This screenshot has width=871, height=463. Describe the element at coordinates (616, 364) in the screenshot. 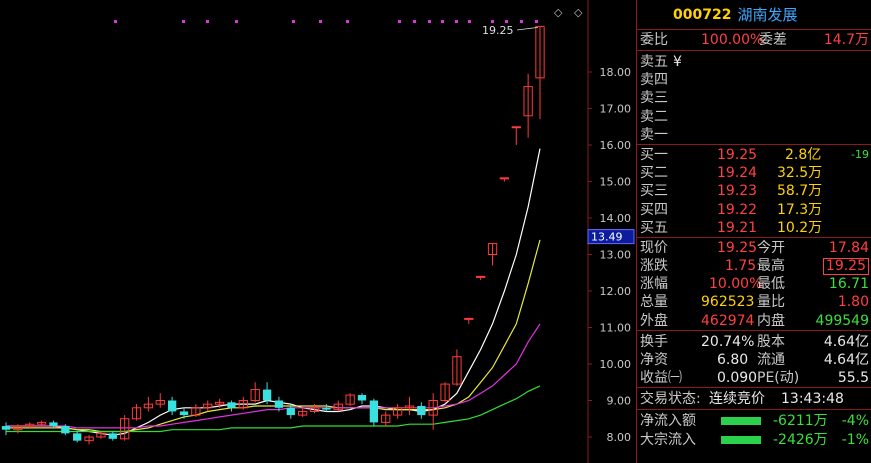

I see `y-tick-label: 10.00` at that location.